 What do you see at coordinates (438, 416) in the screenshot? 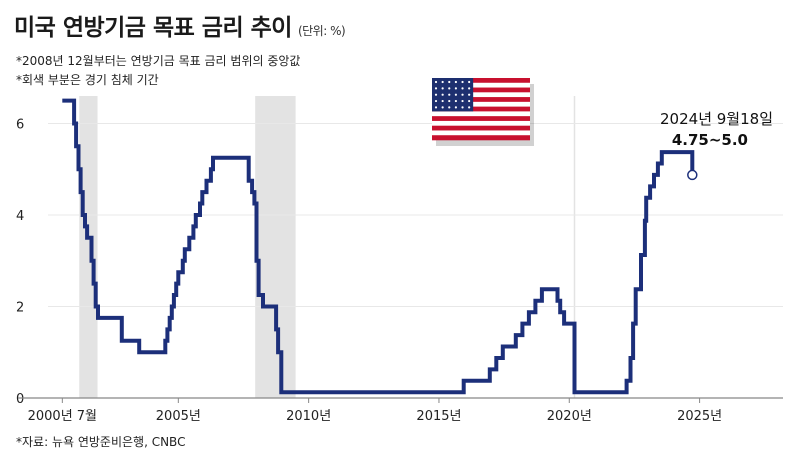
I see `x-tick-label: 2015년` at bounding box center [438, 416].